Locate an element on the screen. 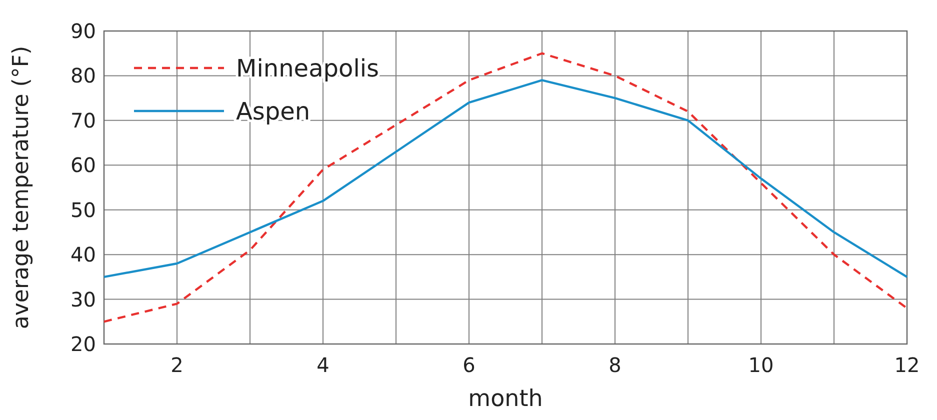 The width and height of the screenshot is (937, 420). y-tick-label: 90 is located at coordinates (83, 31).